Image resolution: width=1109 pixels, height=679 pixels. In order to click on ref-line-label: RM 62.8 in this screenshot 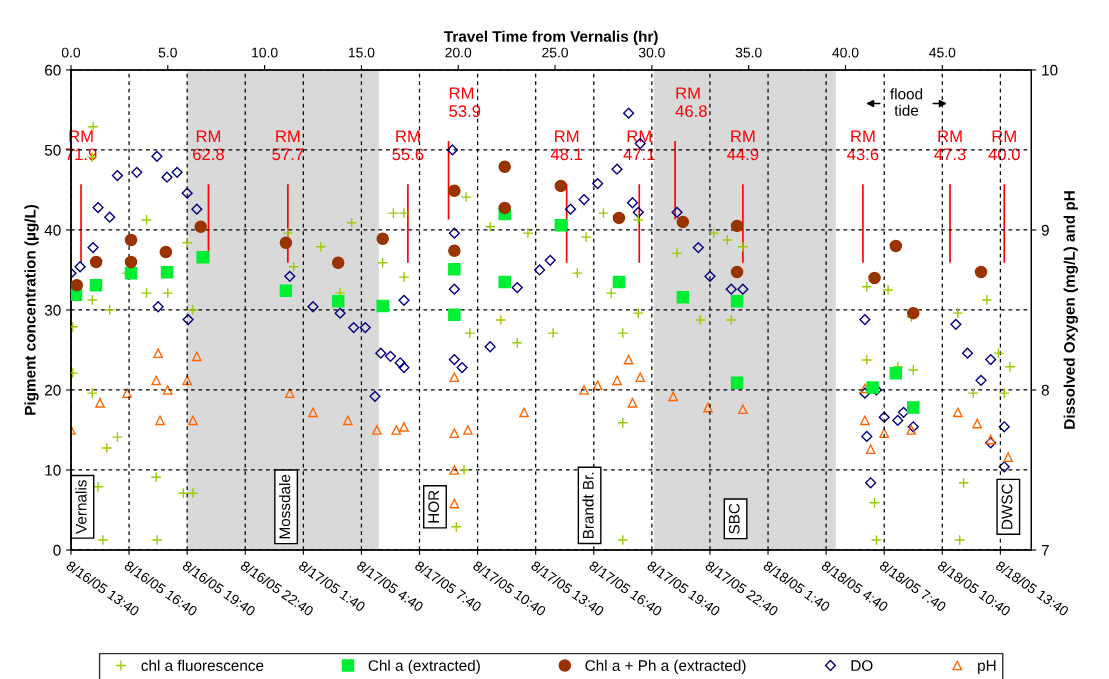, I will do `click(208, 145)`.